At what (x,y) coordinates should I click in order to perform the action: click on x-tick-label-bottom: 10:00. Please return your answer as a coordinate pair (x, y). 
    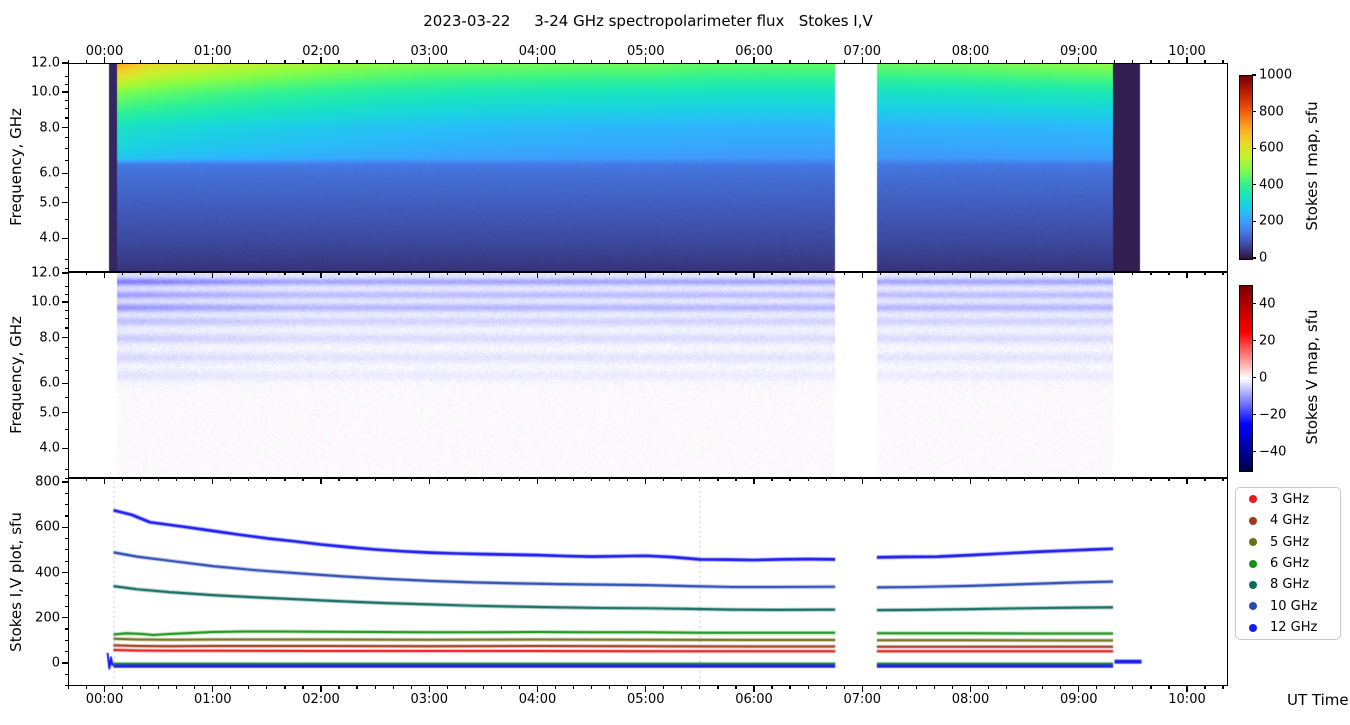
    Looking at the image, I should click on (1187, 699).